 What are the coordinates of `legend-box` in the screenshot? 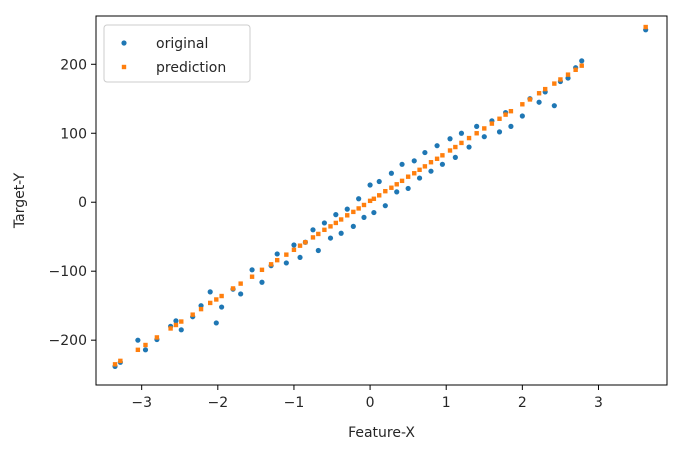 It's located at (177, 53).